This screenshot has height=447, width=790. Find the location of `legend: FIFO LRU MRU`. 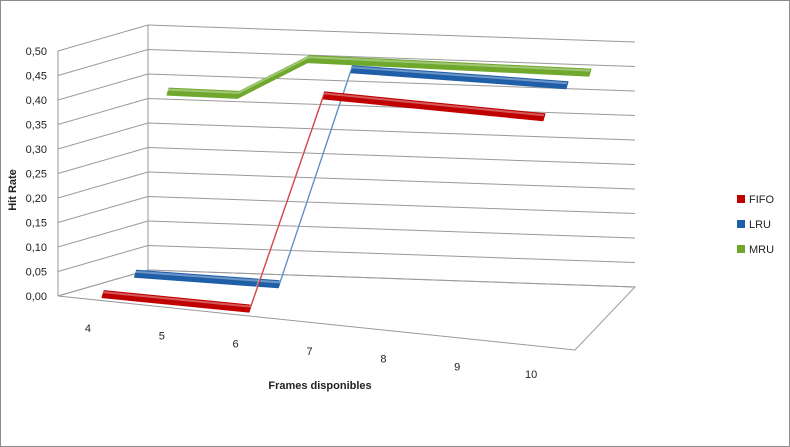

legend: FIFO LRU MRU is located at coordinates (755, 225).